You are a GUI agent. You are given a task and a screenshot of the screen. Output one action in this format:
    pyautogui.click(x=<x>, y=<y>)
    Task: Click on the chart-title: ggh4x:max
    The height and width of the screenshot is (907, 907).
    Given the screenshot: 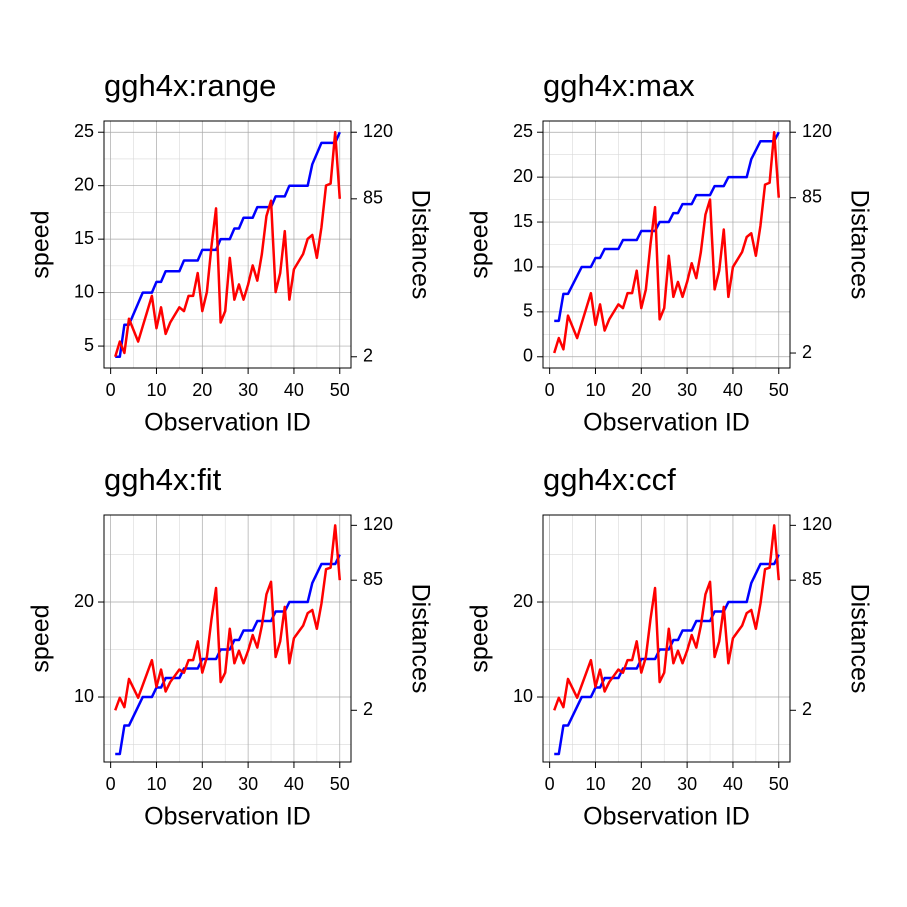 What is the action you would take?
    pyautogui.click(x=619, y=85)
    